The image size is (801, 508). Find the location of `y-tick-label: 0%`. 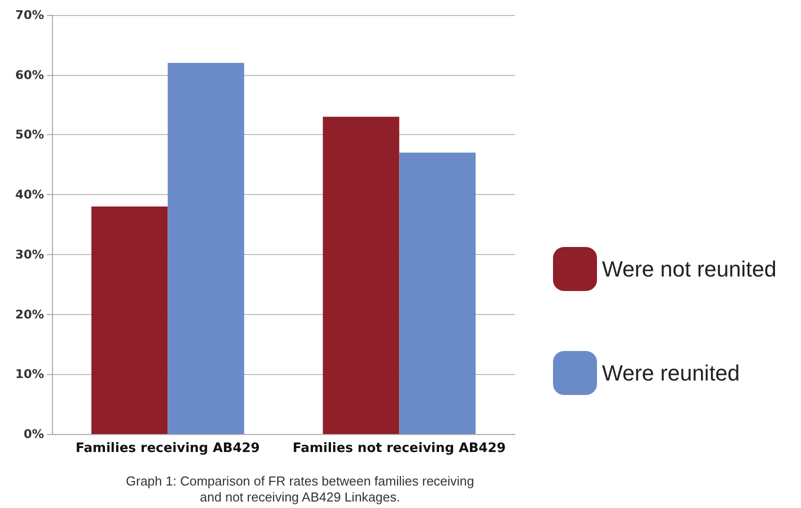

y-tick-label: 0% is located at coordinates (34, 434).